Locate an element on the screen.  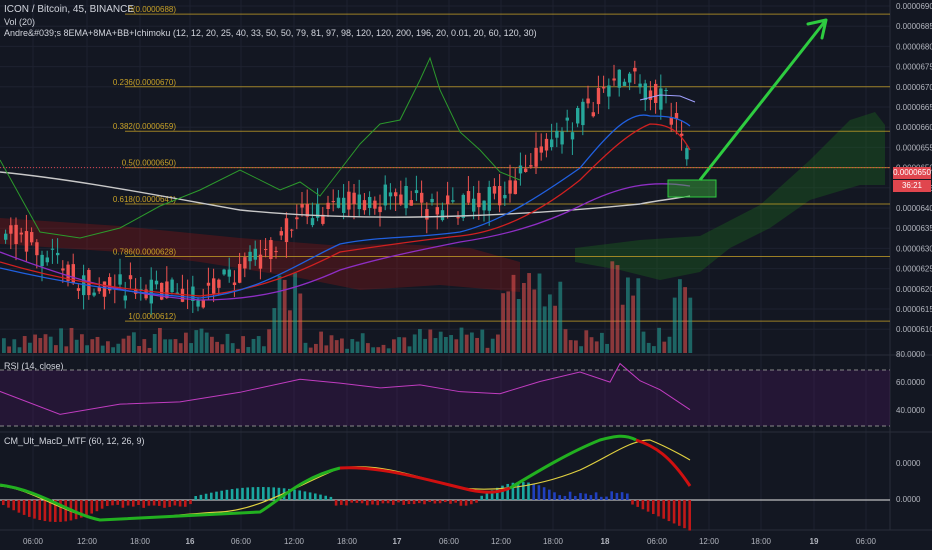
trend-arrow-line is located at coordinates (763, 100).